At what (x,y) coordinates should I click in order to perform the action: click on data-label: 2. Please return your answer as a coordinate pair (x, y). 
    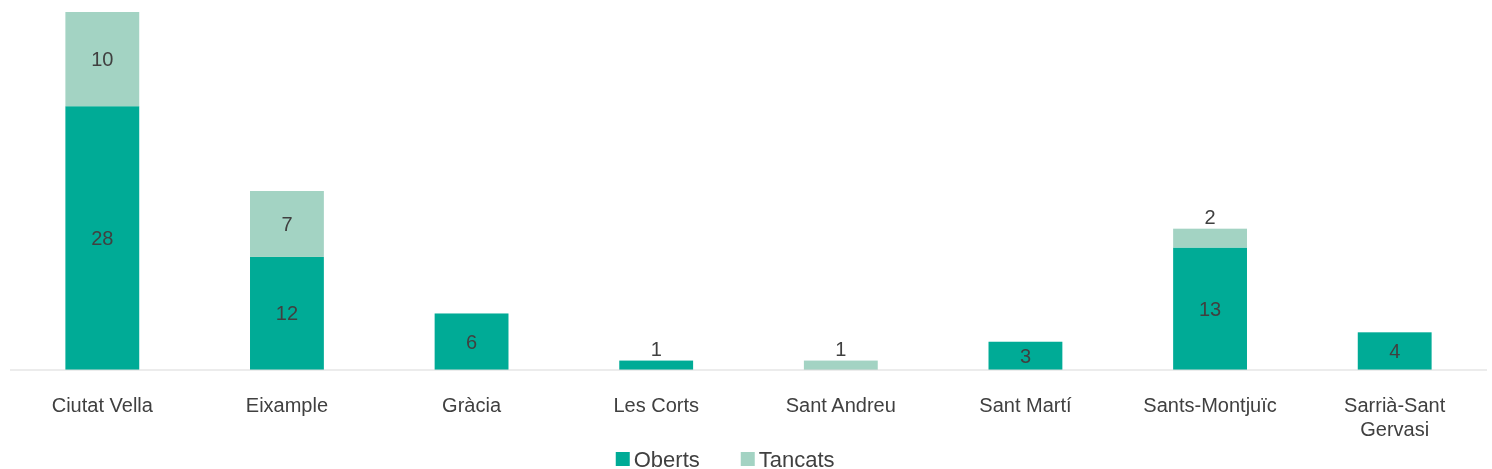
    Looking at the image, I should click on (1210, 216).